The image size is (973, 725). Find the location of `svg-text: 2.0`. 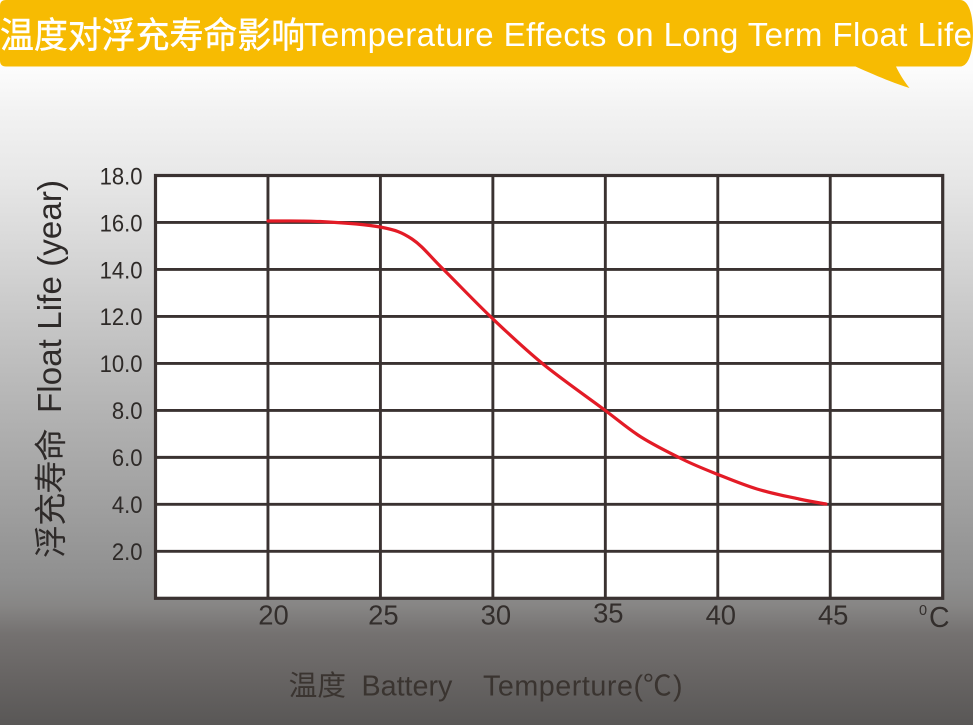

svg-text: 2.0 is located at coordinates (127, 551).